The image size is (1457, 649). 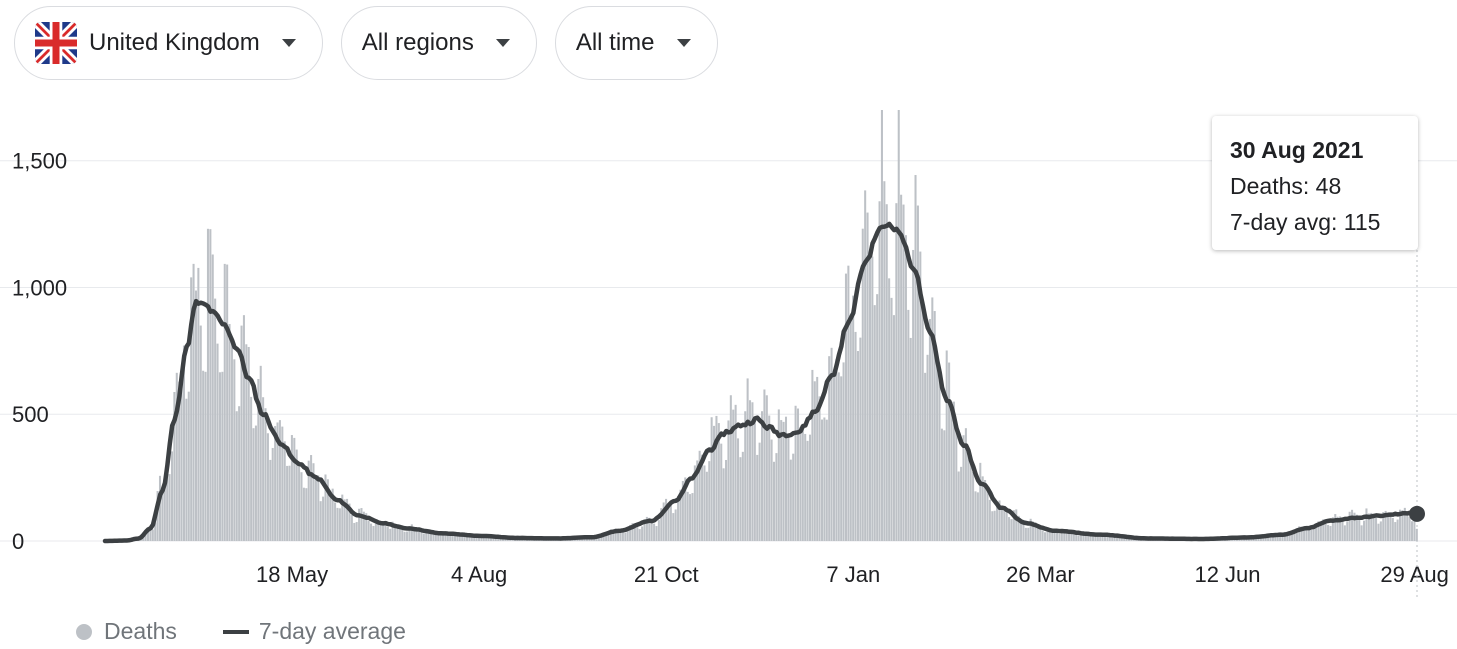 What do you see at coordinates (636, 43) in the screenshot?
I see `time-range-dropdown: All time` at bounding box center [636, 43].